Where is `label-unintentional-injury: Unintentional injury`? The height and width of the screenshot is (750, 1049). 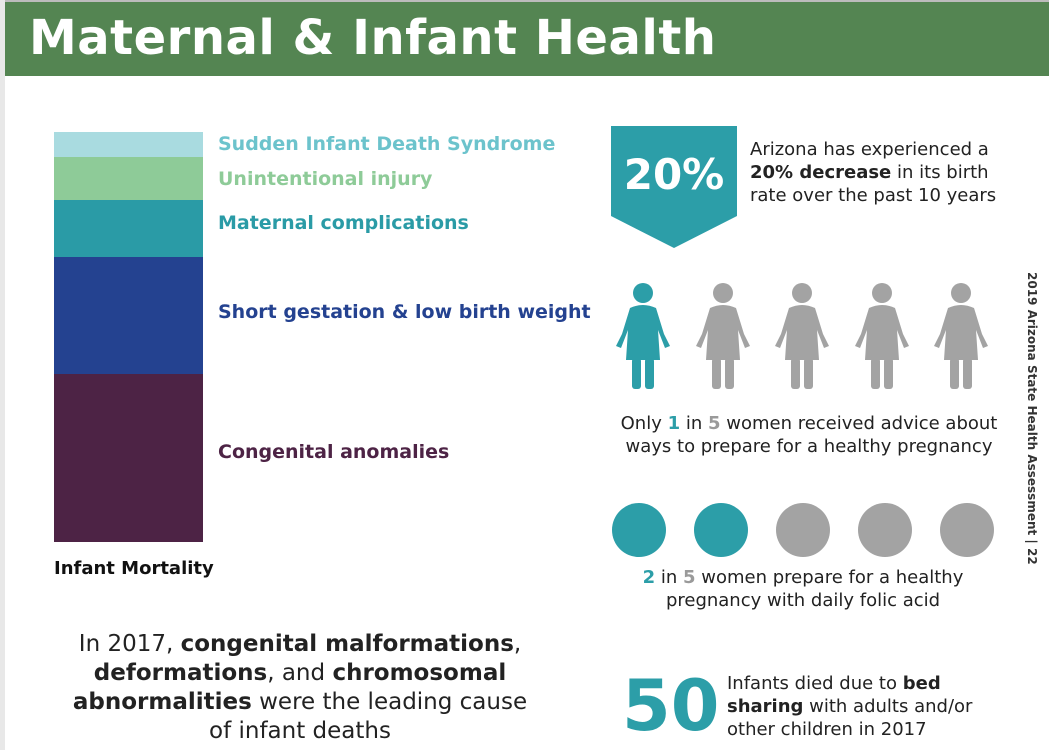
label-unintentional-injury: Unintentional injury is located at coordinates (325, 179).